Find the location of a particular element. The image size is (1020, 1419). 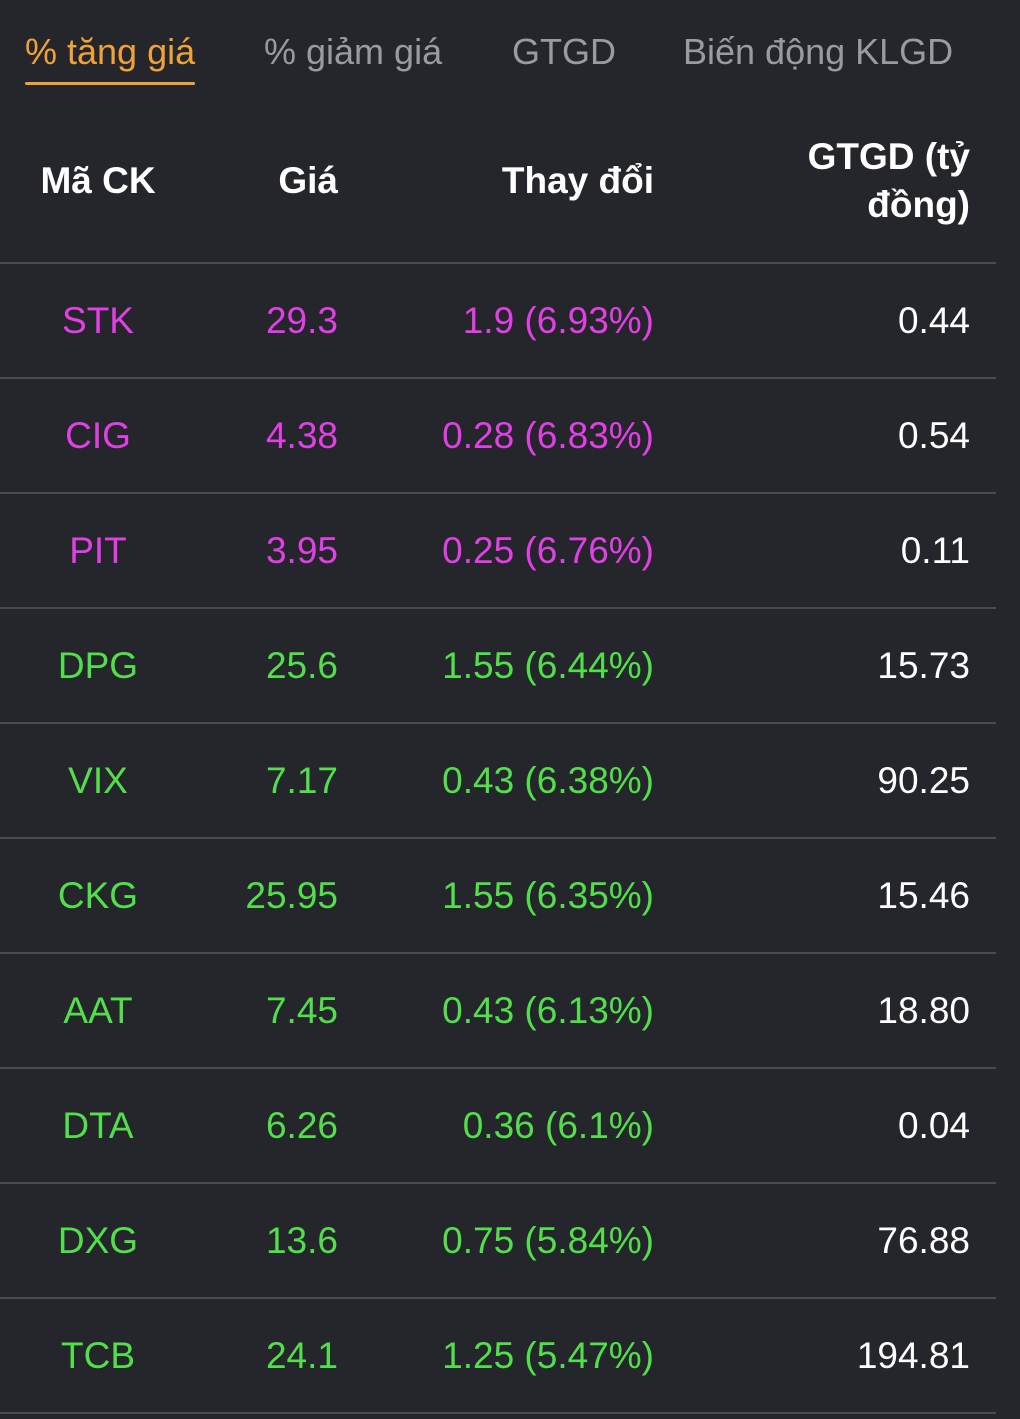

tab-top-losers: % giảm giá is located at coordinates (353, 52).